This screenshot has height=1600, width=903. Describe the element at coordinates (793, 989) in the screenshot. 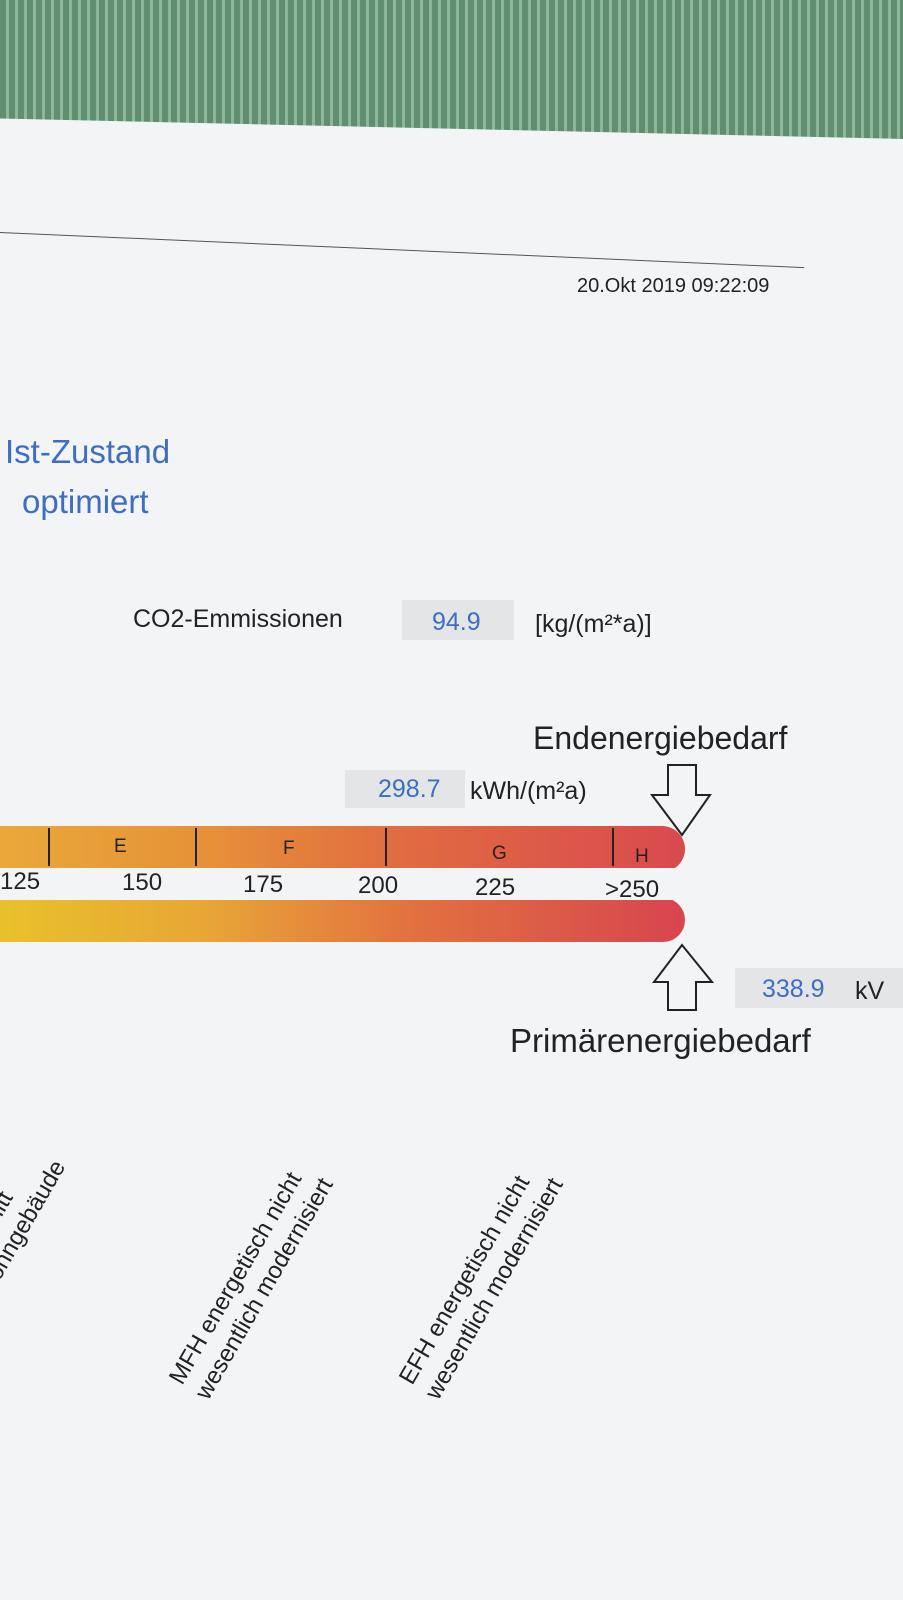

I see `primary-energy-value: 338.9` at that location.